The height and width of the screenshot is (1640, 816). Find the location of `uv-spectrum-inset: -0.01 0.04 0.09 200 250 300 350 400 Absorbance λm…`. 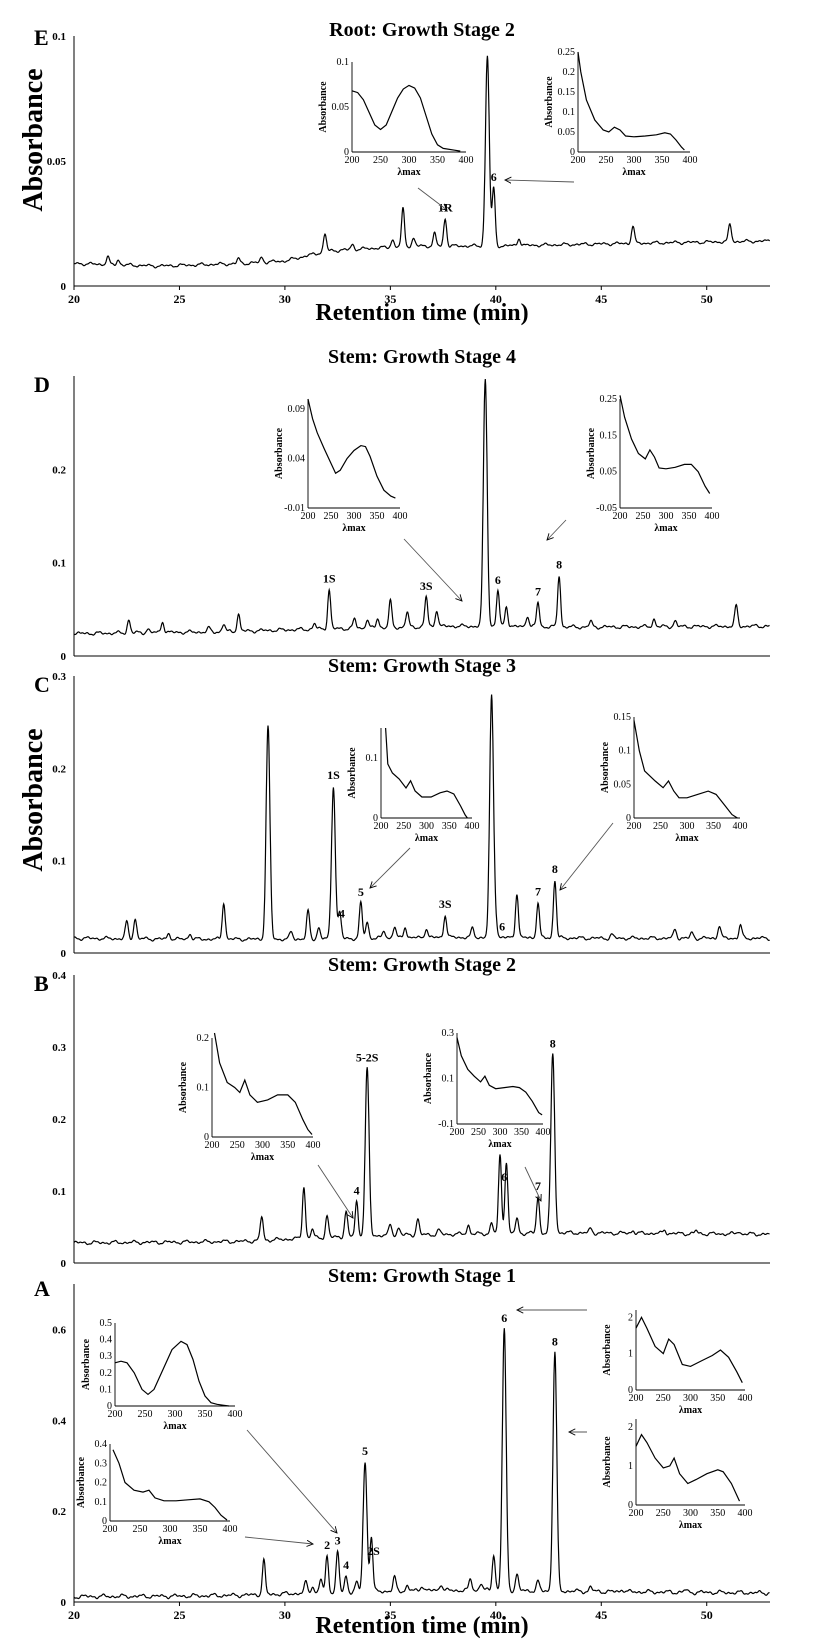

uv-spectrum-inset: -0.01 0.04 0.09 200 250 300 350 400 Absorbance λm… is located at coordinates (368, 499).